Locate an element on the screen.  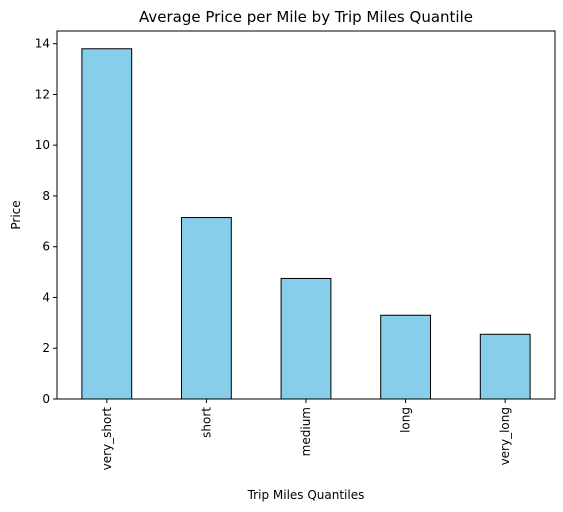
y-tick-label: 8 is located at coordinates (46, 196).